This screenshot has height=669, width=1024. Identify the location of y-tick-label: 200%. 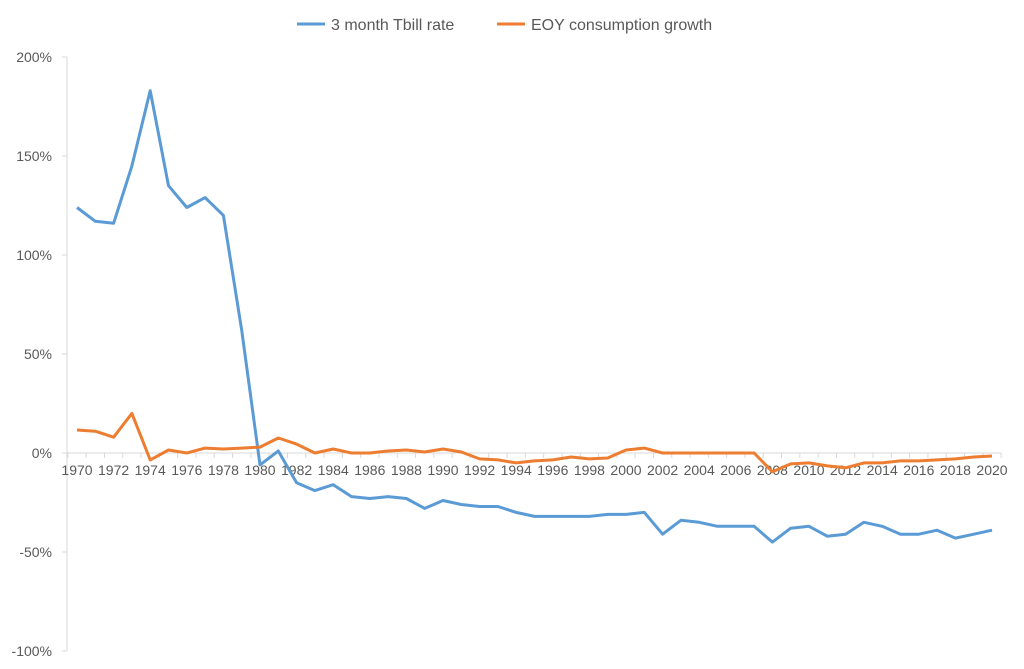
(34, 57).